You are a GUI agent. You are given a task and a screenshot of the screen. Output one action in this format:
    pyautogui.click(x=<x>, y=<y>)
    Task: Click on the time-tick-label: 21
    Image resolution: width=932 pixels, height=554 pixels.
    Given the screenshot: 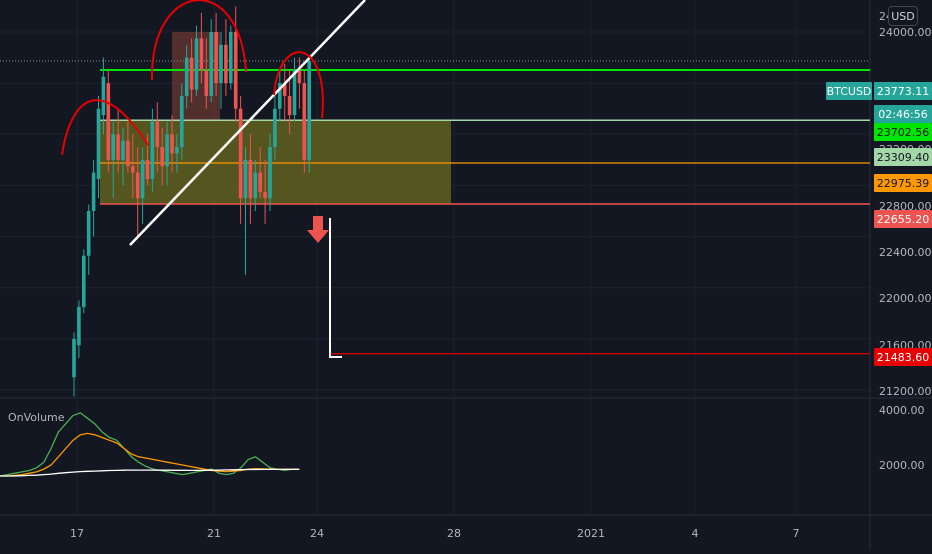 What is the action you would take?
    pyautogui.click(x=214, y=533)
    